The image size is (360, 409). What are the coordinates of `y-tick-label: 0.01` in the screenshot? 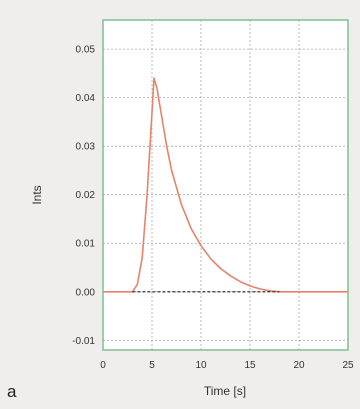 It's located at (86, 244).